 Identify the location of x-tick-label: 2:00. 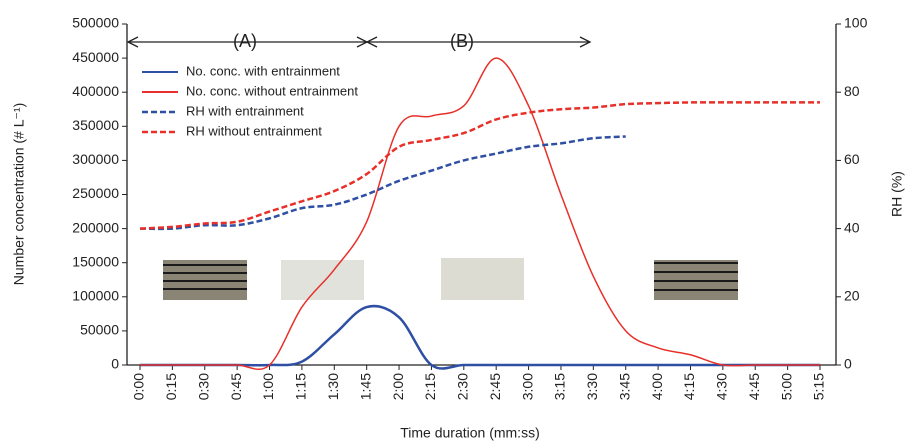
(398, 386).